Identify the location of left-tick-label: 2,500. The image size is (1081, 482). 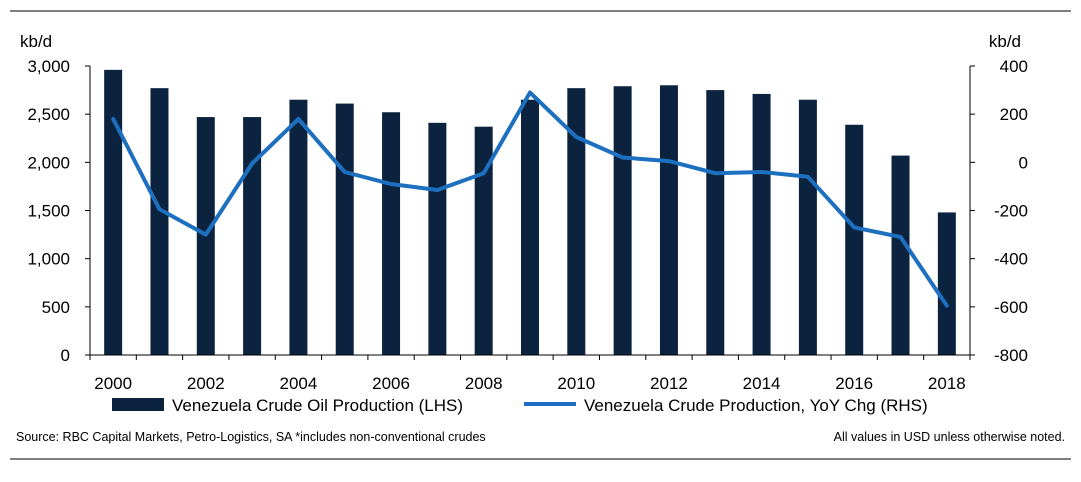
(48, 114).